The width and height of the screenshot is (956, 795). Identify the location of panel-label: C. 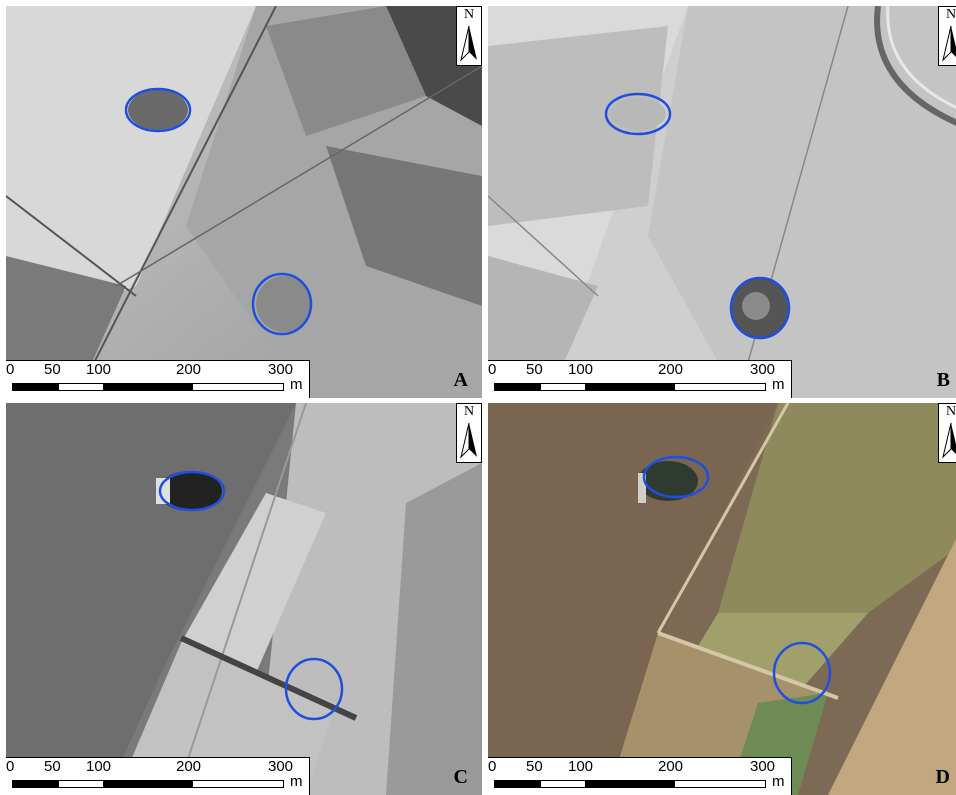
(460, 777).